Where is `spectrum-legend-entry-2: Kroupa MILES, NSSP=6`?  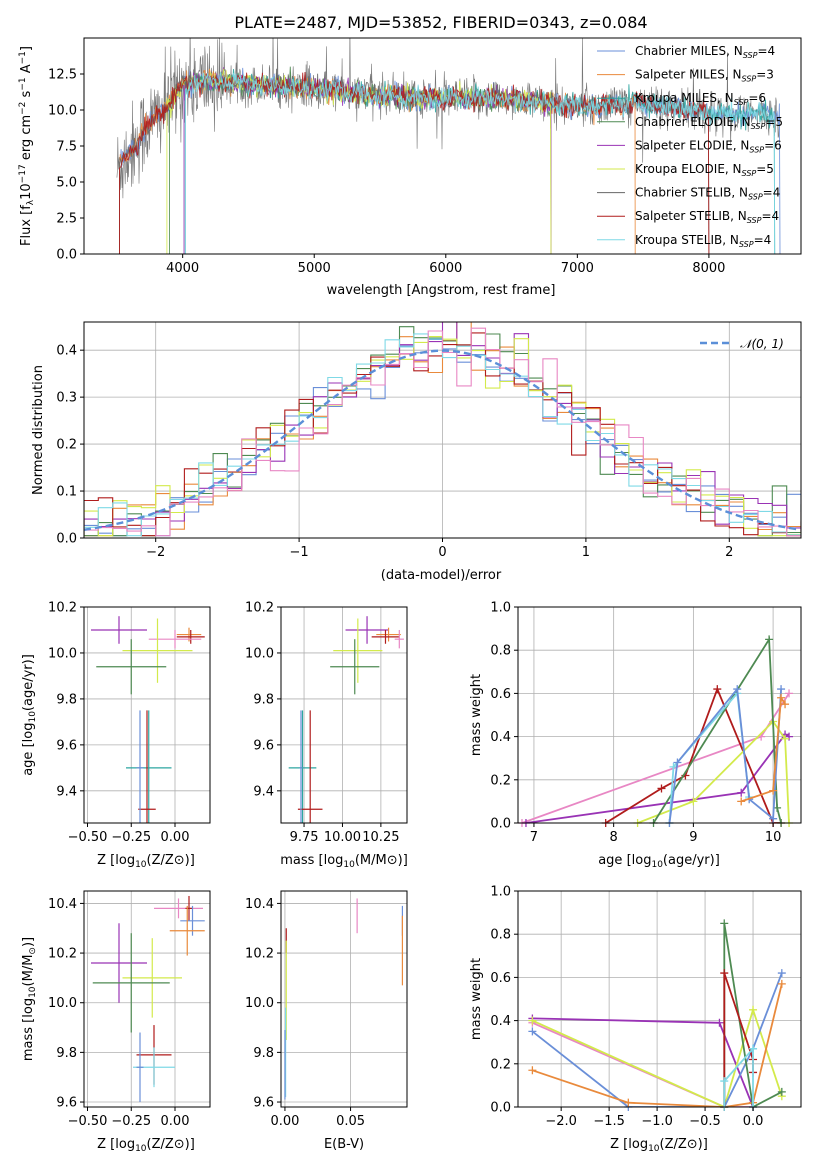
spectrum-legend-entry-2: Kroupa MILES, NSSP=6 is located at coordinates (700, 99).